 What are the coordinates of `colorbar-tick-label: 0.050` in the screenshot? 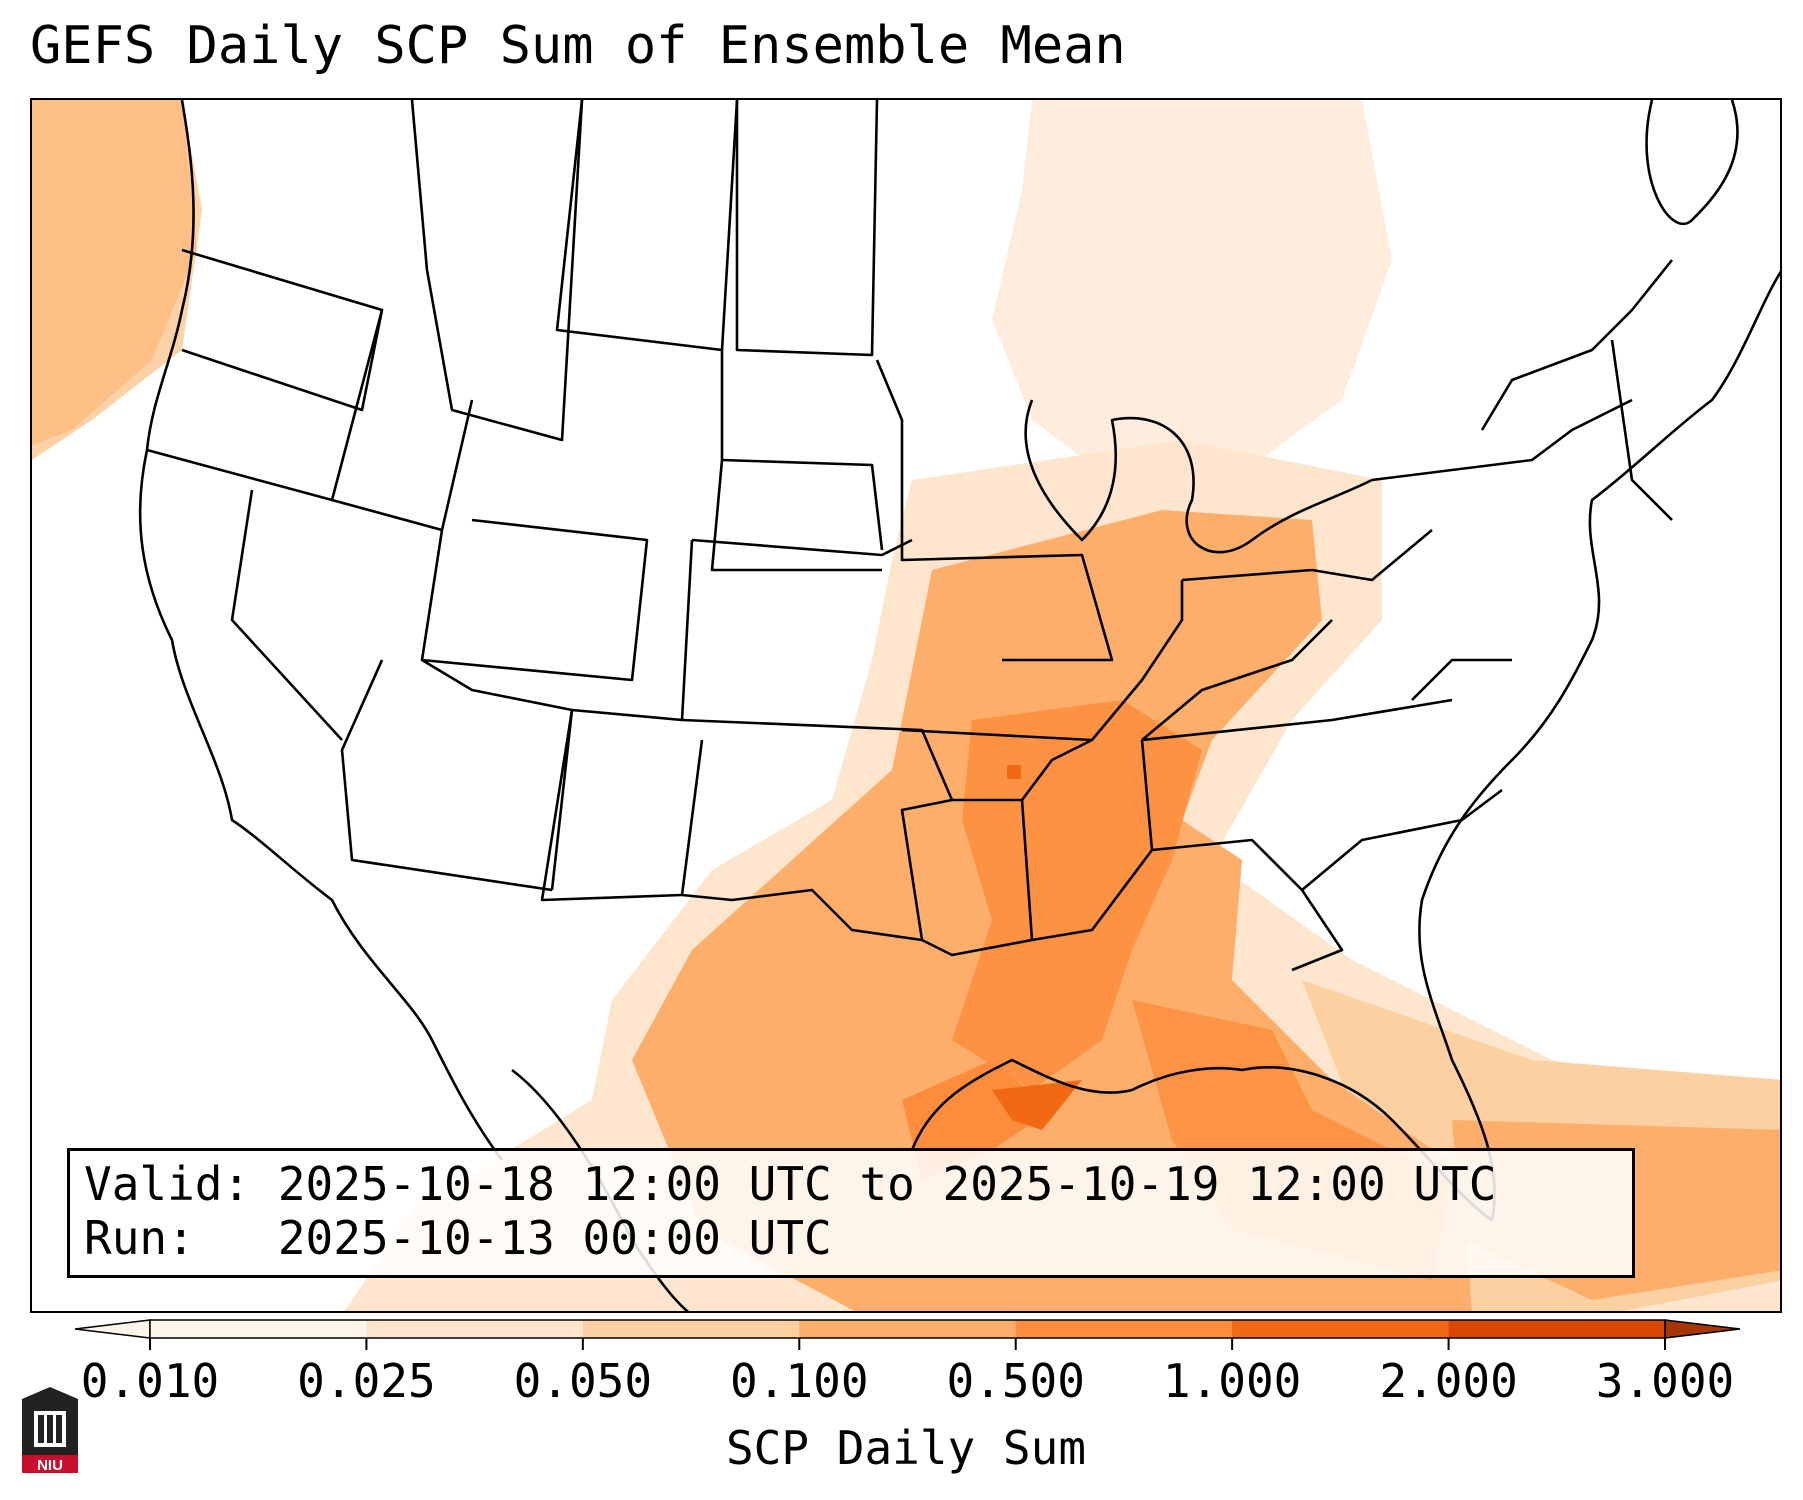 It's located at (583, 1381).